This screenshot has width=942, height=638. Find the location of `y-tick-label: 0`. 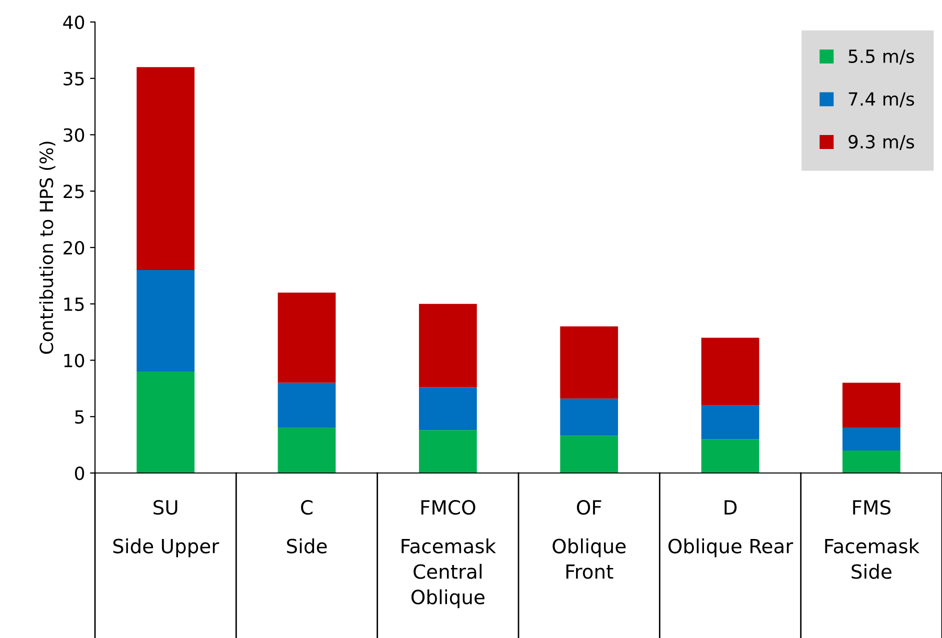

y-tick-label: 0 is located at coordinates (79, 473).